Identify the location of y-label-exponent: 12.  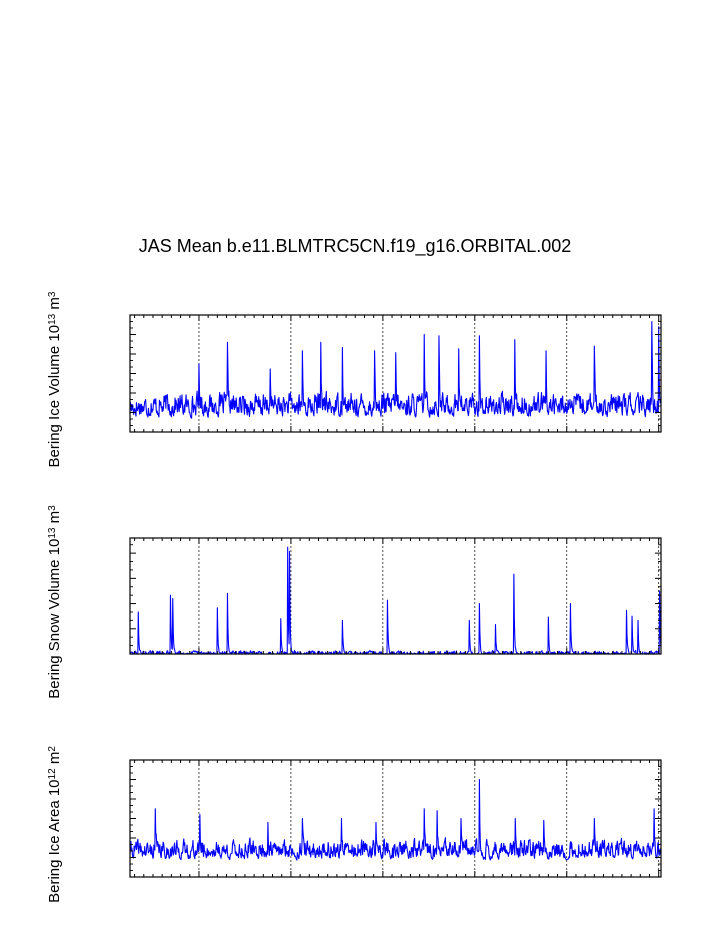
(52, 774).